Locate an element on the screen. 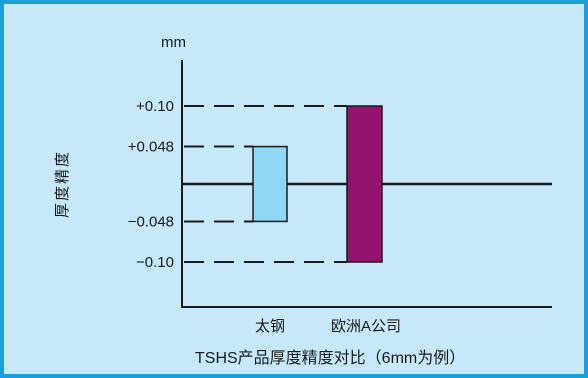 Image resolution: width=588 pixels, height=378 pixels. unit-label: mm is located at coordinates (173, 42).